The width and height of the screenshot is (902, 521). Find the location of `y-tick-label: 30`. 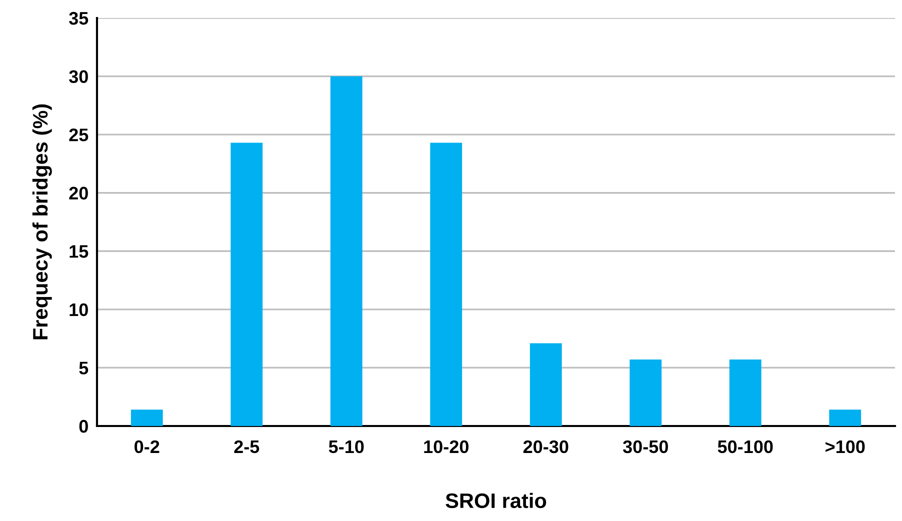

y-tick-label: 30 is located at coordinates (78, 77).